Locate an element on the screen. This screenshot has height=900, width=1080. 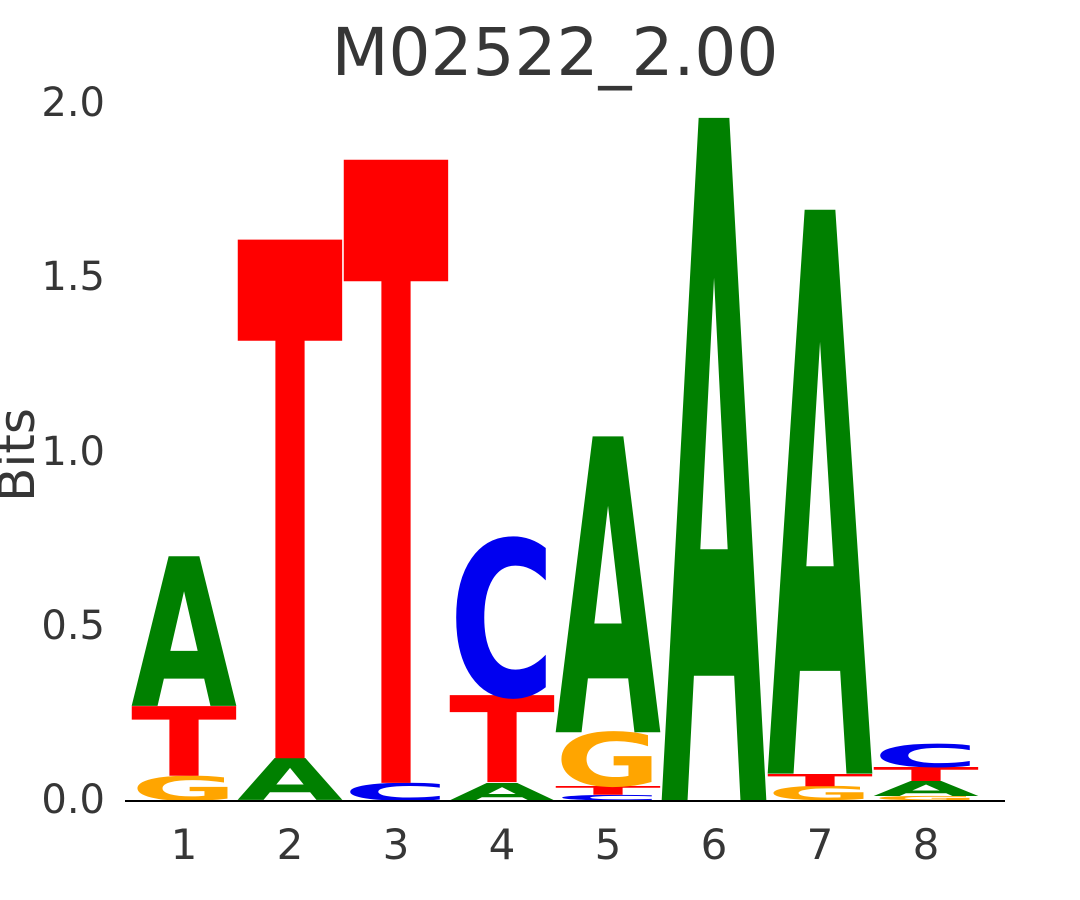
x-axis-line is located at coordinates (565, 801).